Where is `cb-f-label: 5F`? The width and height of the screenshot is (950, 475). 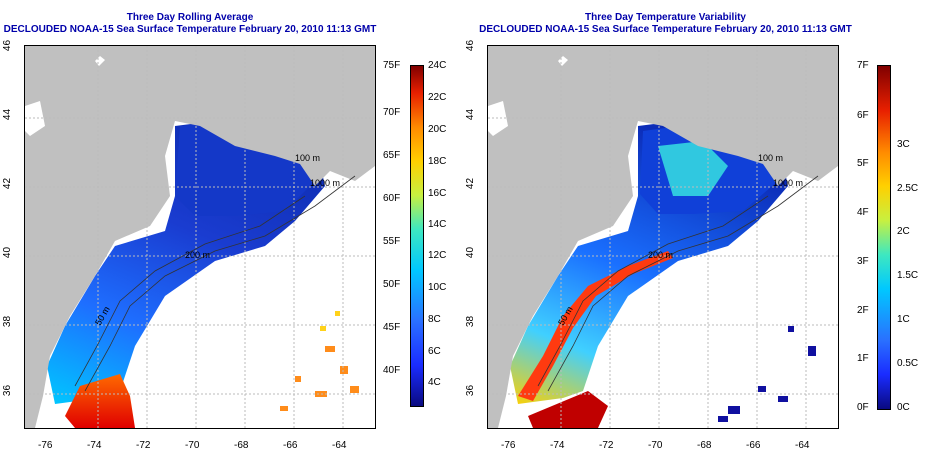 cb-f-label: 5F is located at coordinates (863, 163).